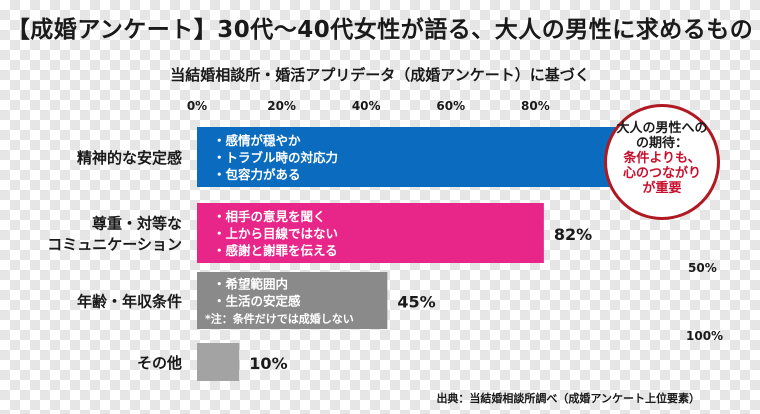  I want to click on callout-circle: 大人の男性への の期待： 条件よりも、 心のつながり が重要, so click(662, 162).